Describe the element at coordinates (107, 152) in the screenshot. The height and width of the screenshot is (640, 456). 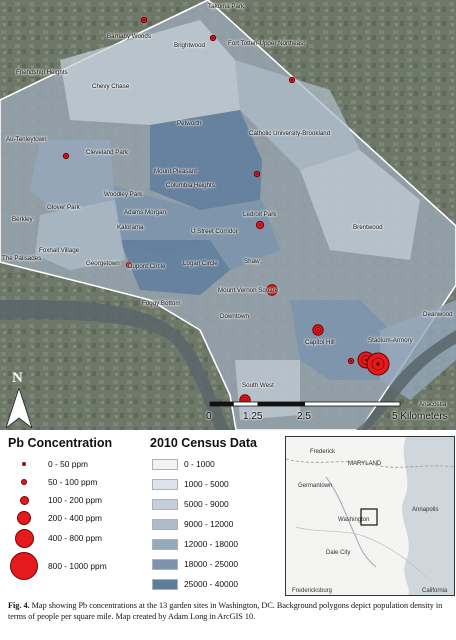
I see `place-label: Cleveland Park` at that location.